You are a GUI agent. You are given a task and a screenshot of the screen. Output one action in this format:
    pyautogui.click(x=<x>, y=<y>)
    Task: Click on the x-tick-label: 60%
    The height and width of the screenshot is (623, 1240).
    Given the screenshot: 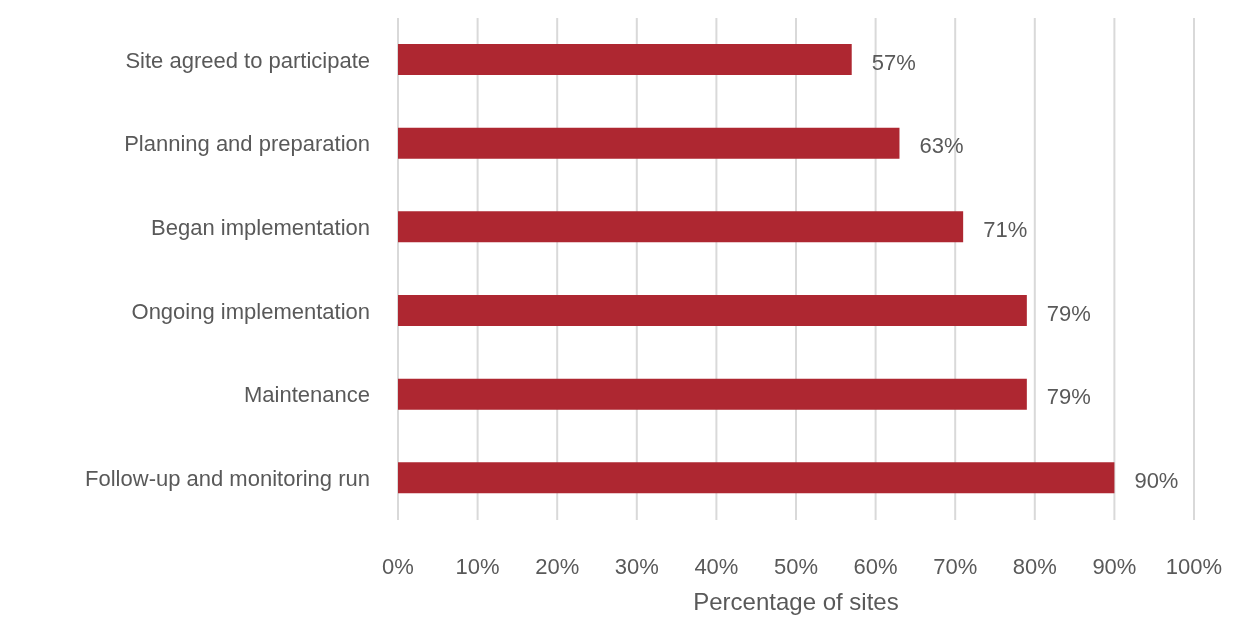 What is the action you would take?
    pyautogui.click(x=875, y=566)
    